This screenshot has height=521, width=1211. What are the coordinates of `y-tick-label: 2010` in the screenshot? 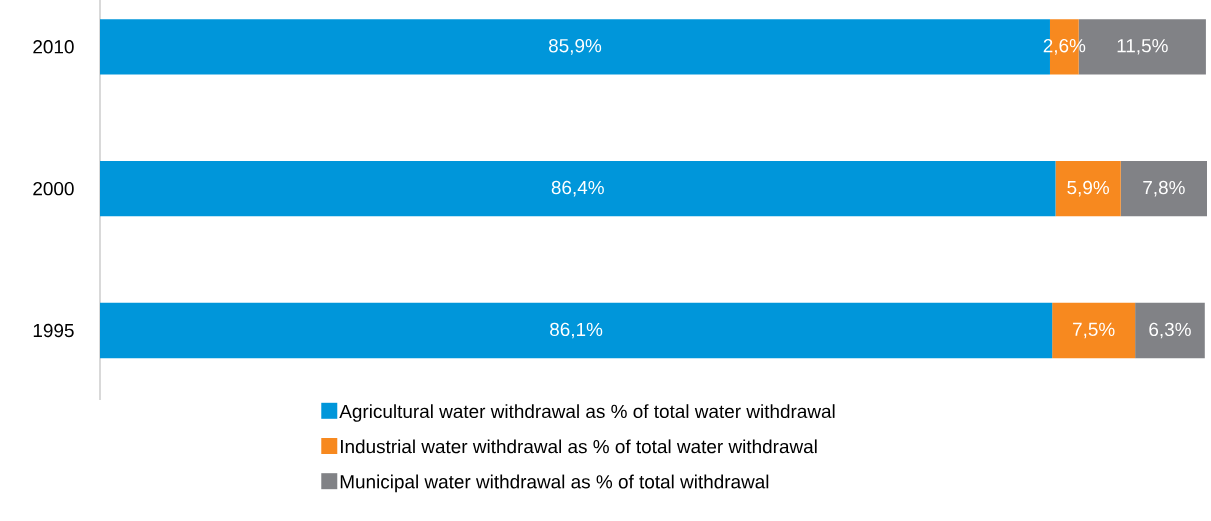 It's located at (53, 47).